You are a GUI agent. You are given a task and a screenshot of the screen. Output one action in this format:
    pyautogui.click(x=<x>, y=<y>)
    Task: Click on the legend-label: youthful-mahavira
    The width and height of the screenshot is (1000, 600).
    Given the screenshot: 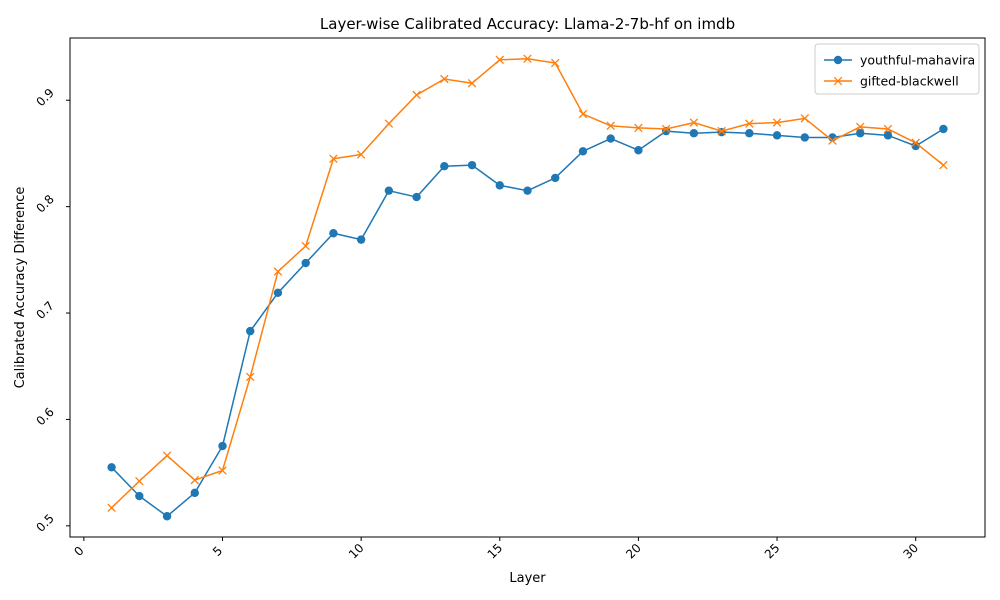 What is the action you would take?
    pyautogui.click(x=917, y=60)
    